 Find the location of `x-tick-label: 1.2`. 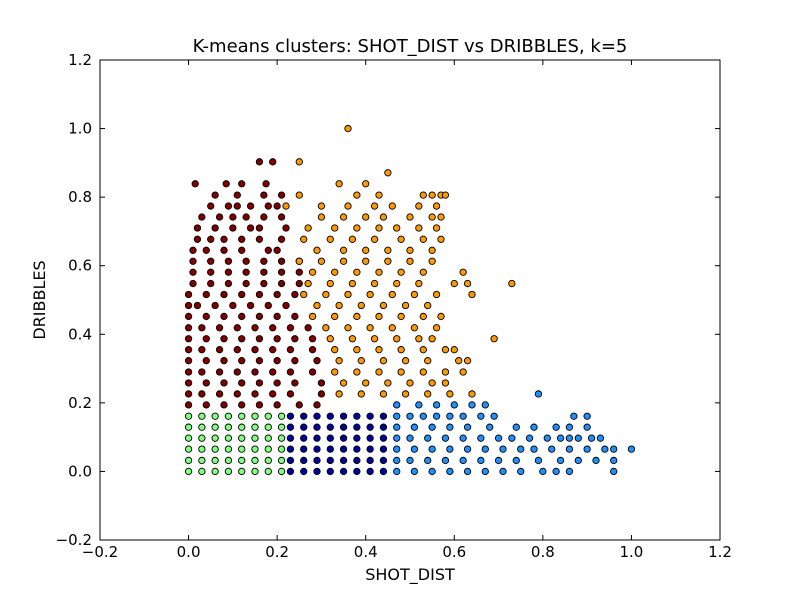

x-tick-label: 1.2 is located at coordinates (720, 552).